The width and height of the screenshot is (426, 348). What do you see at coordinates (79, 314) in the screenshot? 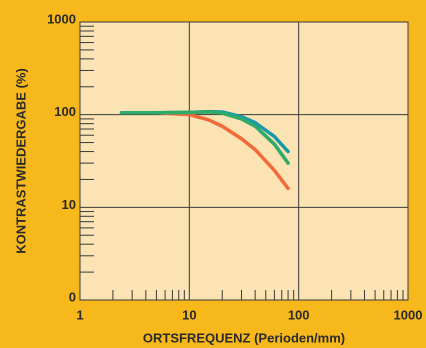
I see `x-tick-label: 1` at bounding box center [79, 314].